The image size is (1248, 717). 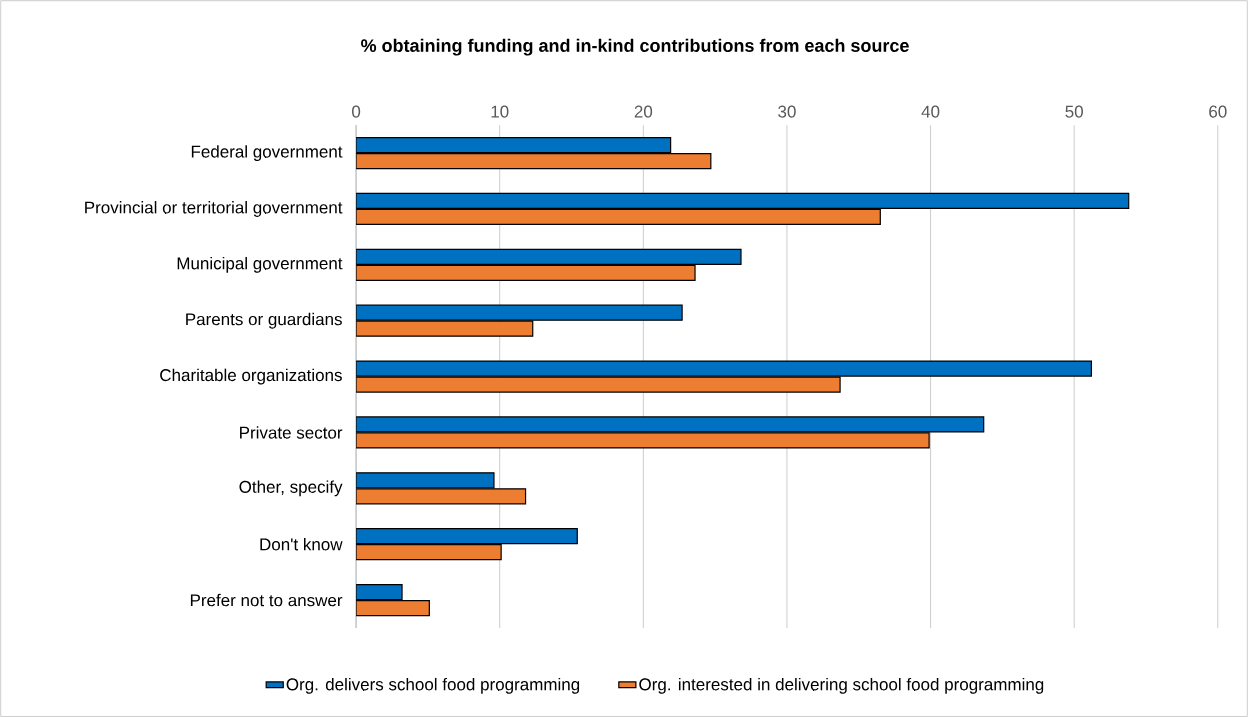 I want to click on x-tick-label: 30, so click(x=787, y=111).